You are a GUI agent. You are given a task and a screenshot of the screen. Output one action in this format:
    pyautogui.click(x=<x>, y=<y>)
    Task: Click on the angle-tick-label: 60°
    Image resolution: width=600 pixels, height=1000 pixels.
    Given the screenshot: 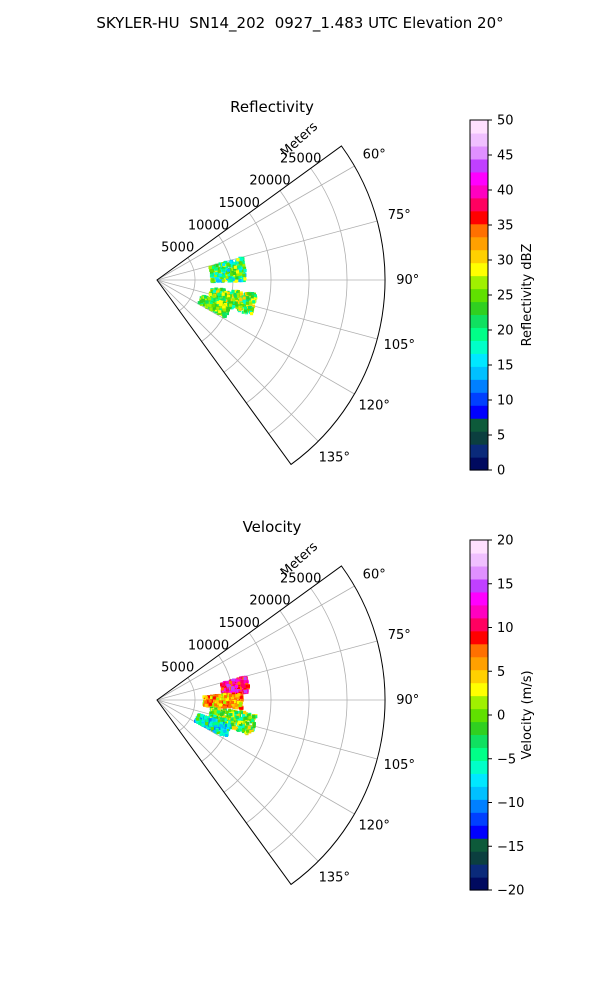 What is the action you would take?
    pyautogui.click(x=374, y=155)
    